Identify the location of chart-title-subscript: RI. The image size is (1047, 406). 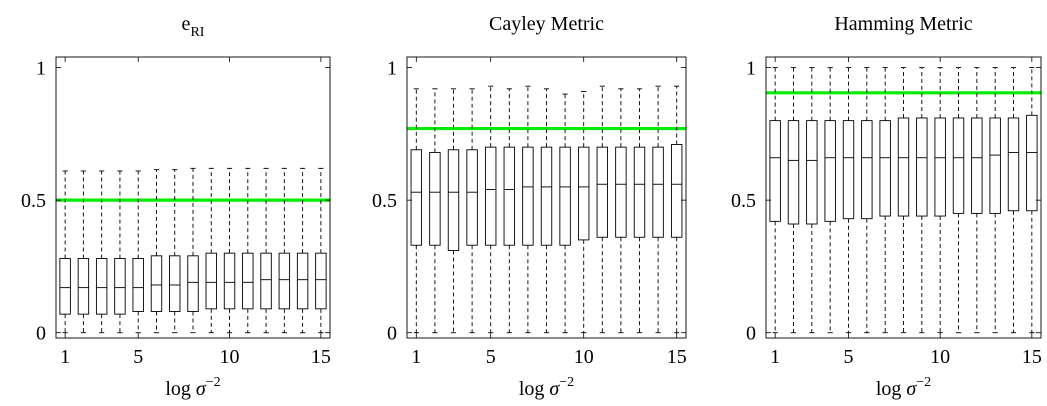
(197, 32).